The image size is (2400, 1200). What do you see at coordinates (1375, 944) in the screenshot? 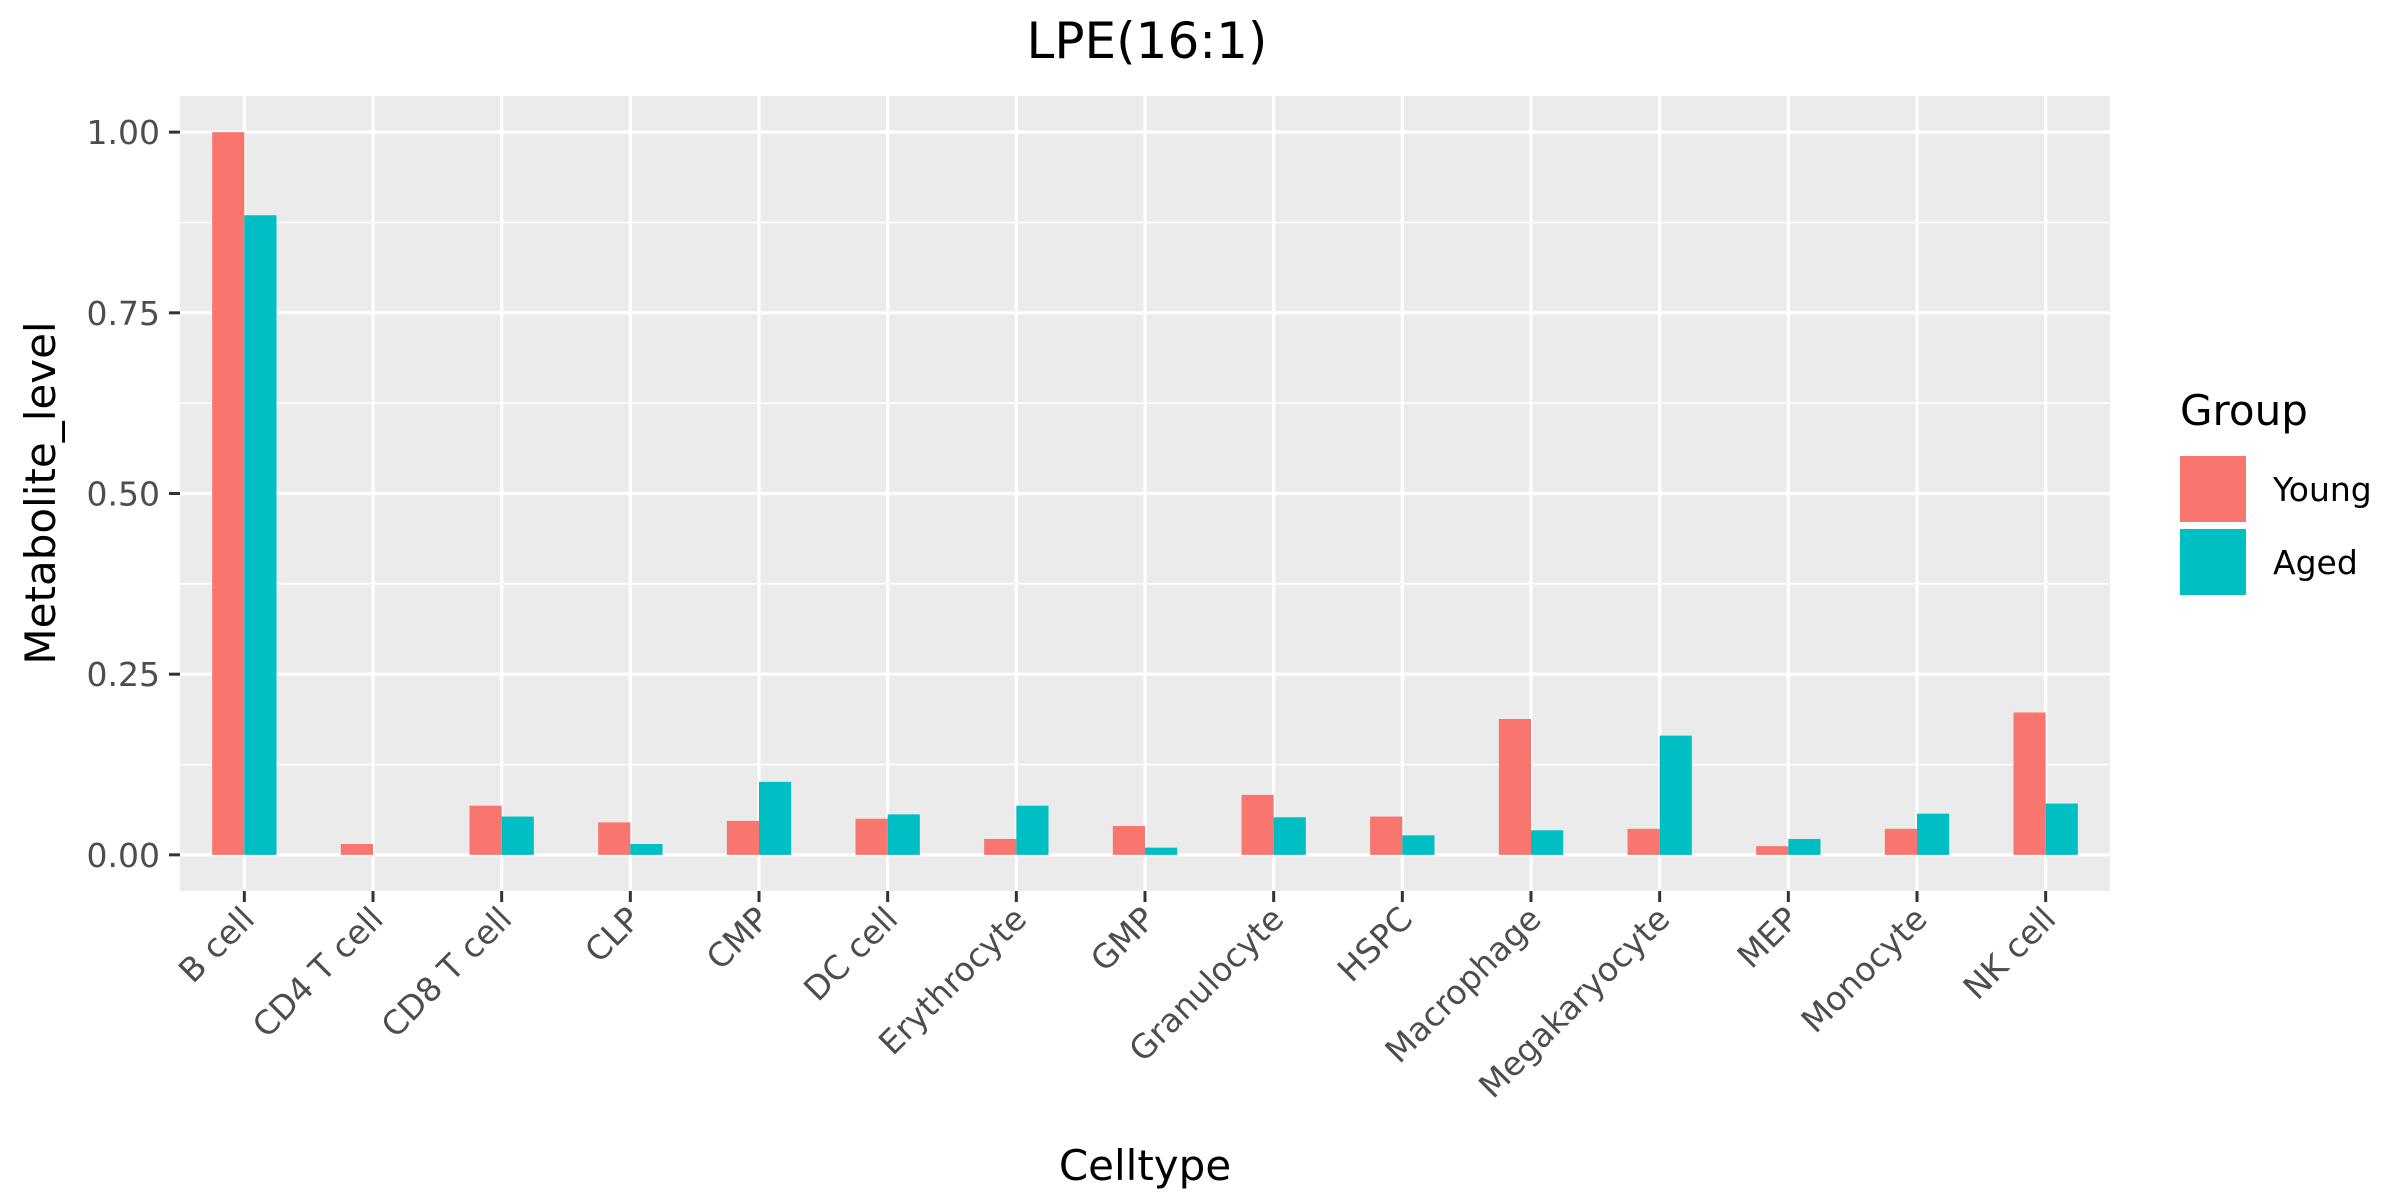
I see `x-tick-label: HSPC` at bounding box center [1375, 944].